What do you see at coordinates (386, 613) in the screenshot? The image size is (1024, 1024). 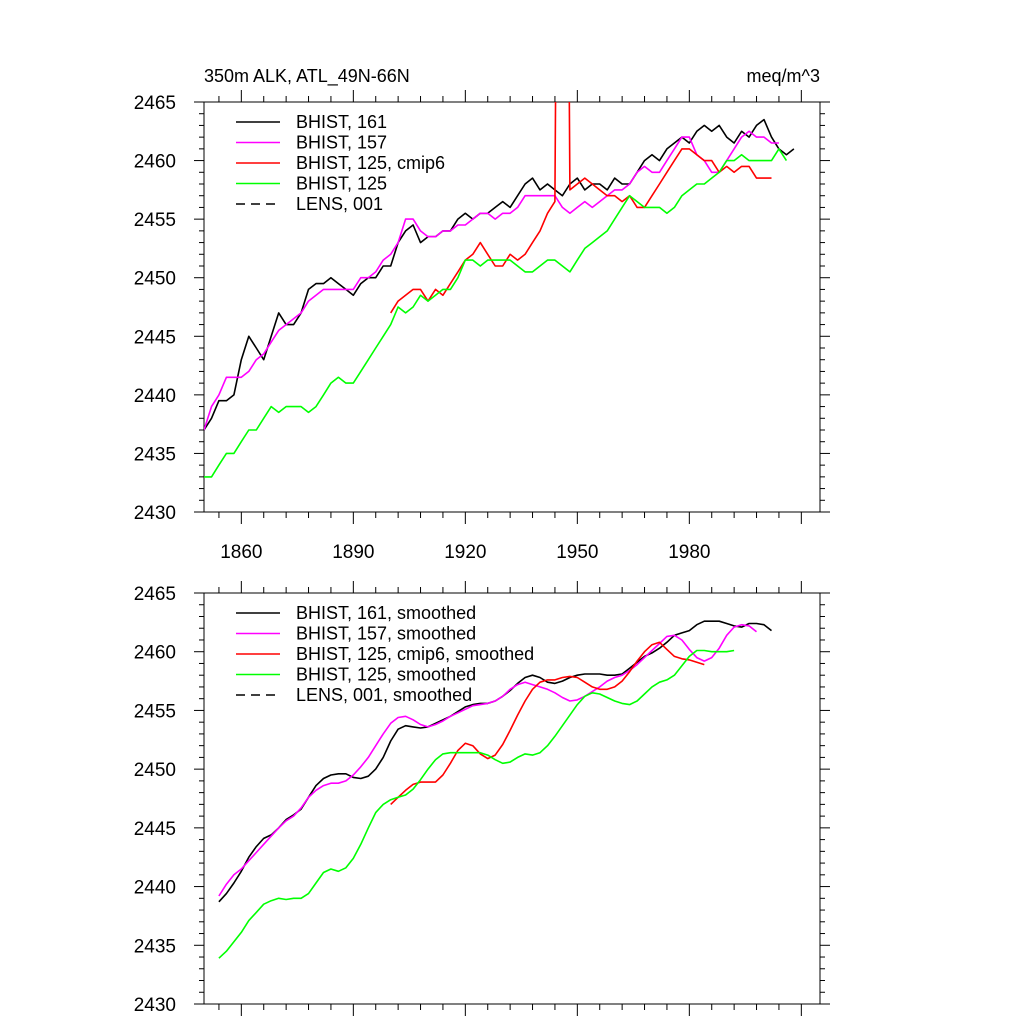 I see `legend-label: BHIST, 161, smoothed` at bounding box center [386, 613].